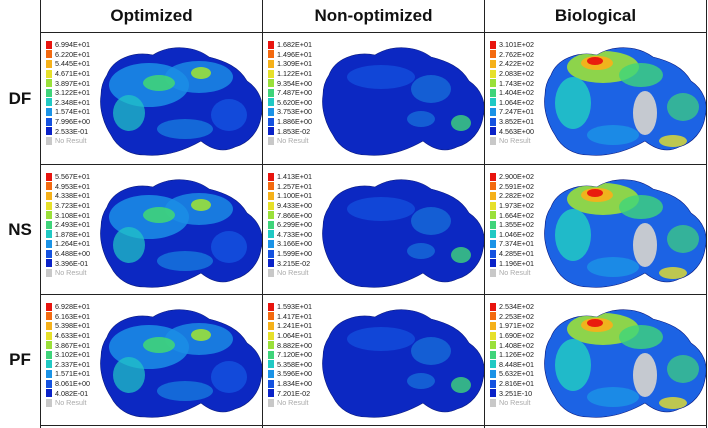 The width and height of the screenshot is (708, 428). Describe the element at coordinates (290, 336) in the screenshot. I see `legend-entry: 1.064E+01` at that location.